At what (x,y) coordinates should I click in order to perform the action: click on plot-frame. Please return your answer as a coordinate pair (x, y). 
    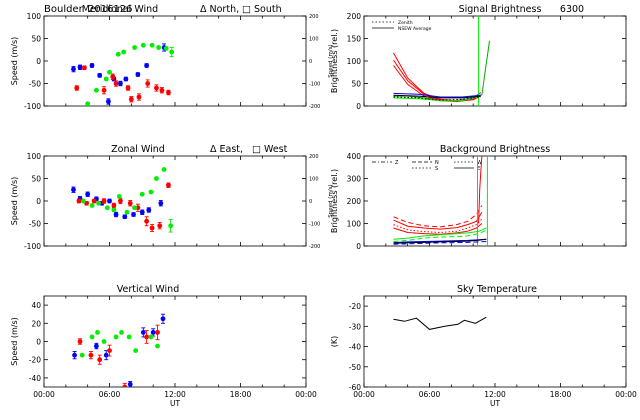
    Looking at the image, I should click on (175, 61).